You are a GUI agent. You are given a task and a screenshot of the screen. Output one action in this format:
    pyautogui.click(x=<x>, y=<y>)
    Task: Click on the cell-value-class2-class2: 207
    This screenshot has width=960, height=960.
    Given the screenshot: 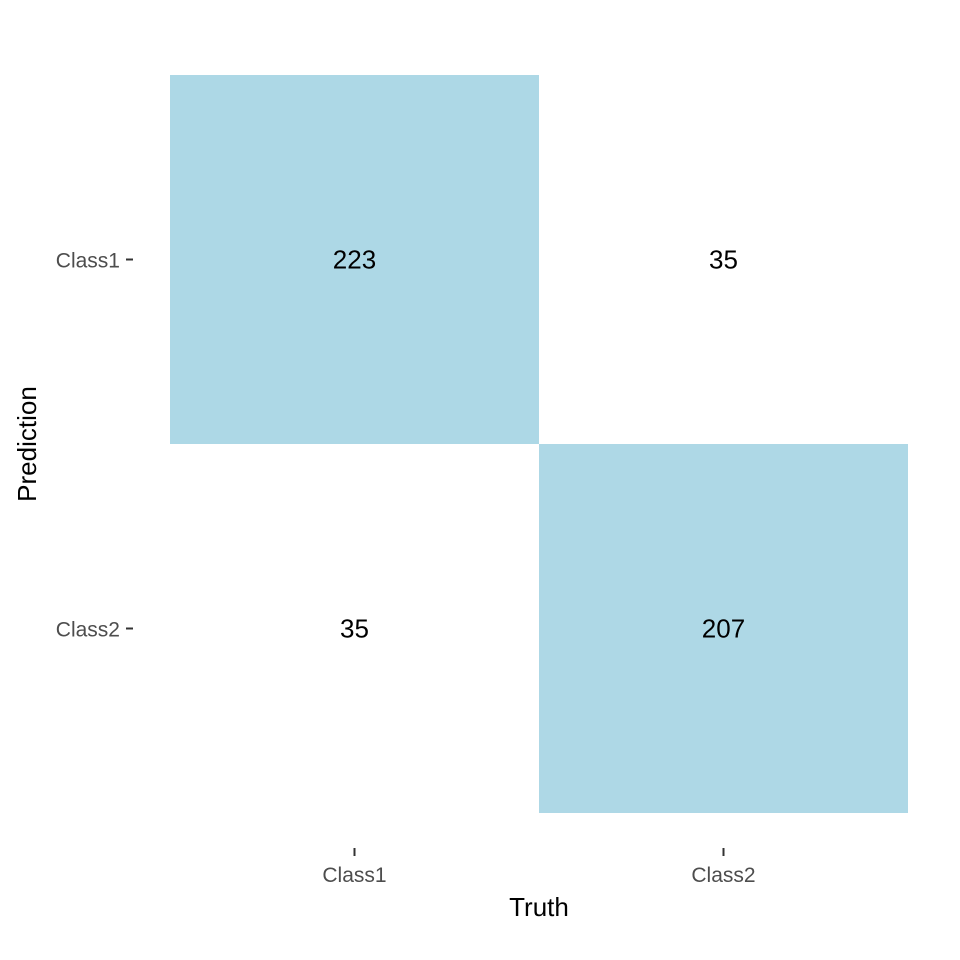 What is the action you would take?
    pyautogui.click(x=723, y=629)
    